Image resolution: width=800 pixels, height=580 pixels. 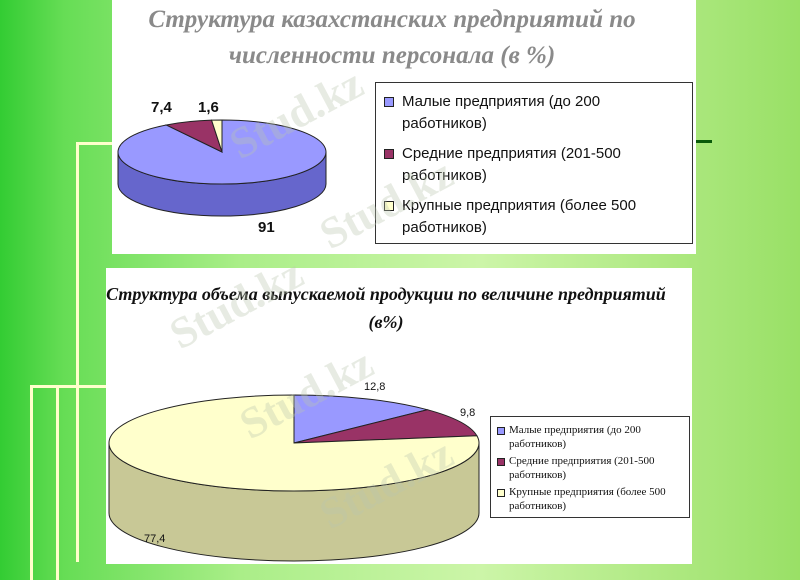 What do you see at coordinates (154, 539) in the screenshot?
I see `data-label: 77,4` at bounding box center [154, 539].